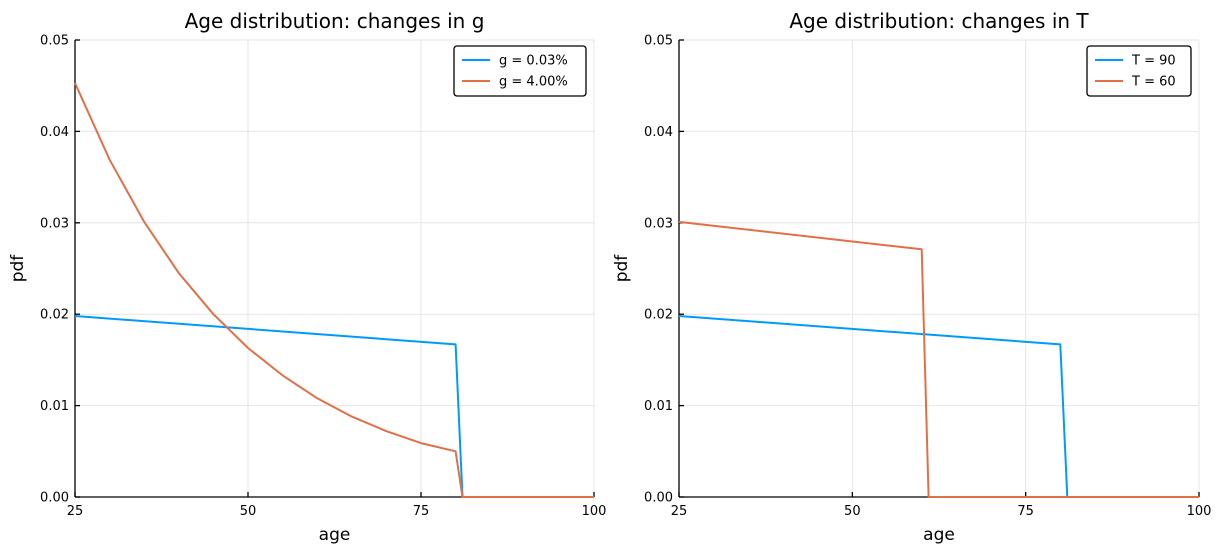 This screenshot has height=546, width=1224. What do you see at coordinates (18, 268) in the screenshot?
I see `chart-1-y-axis-label: pdf` at bounding box center [18, 268].